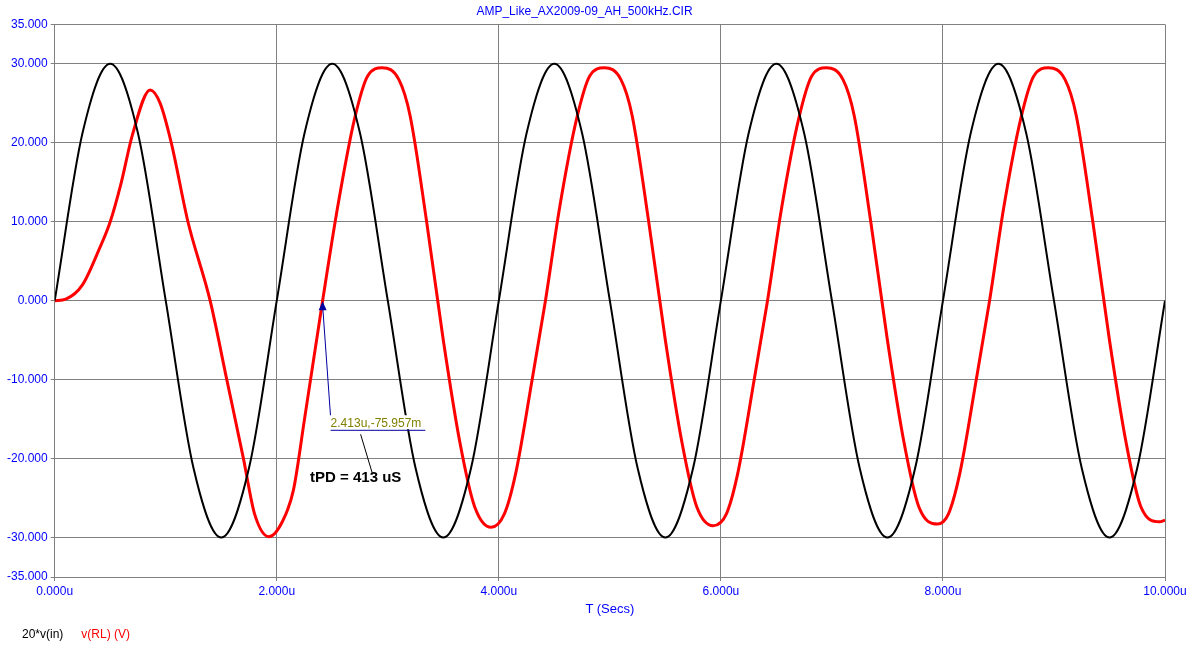 The height and width of the screenshot is (651, 1193). What do you see at coordinates (356, 477) in the screenshot?
I see `annotation: tPD = 413 uS` at bounding box center [356, 477].